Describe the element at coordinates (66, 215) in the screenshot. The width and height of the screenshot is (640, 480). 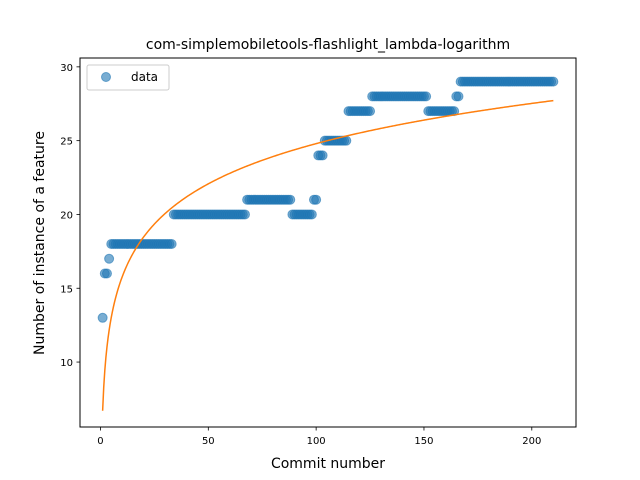
I see `y-tick-label: 20` at that location.